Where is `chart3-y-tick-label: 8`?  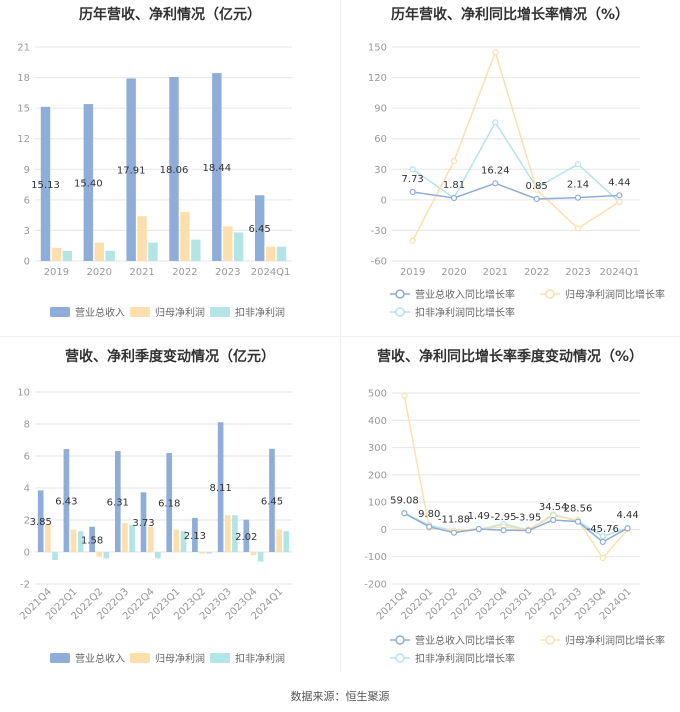
chart3-y-tick-label: 8 is located at coordinates (27, 425).